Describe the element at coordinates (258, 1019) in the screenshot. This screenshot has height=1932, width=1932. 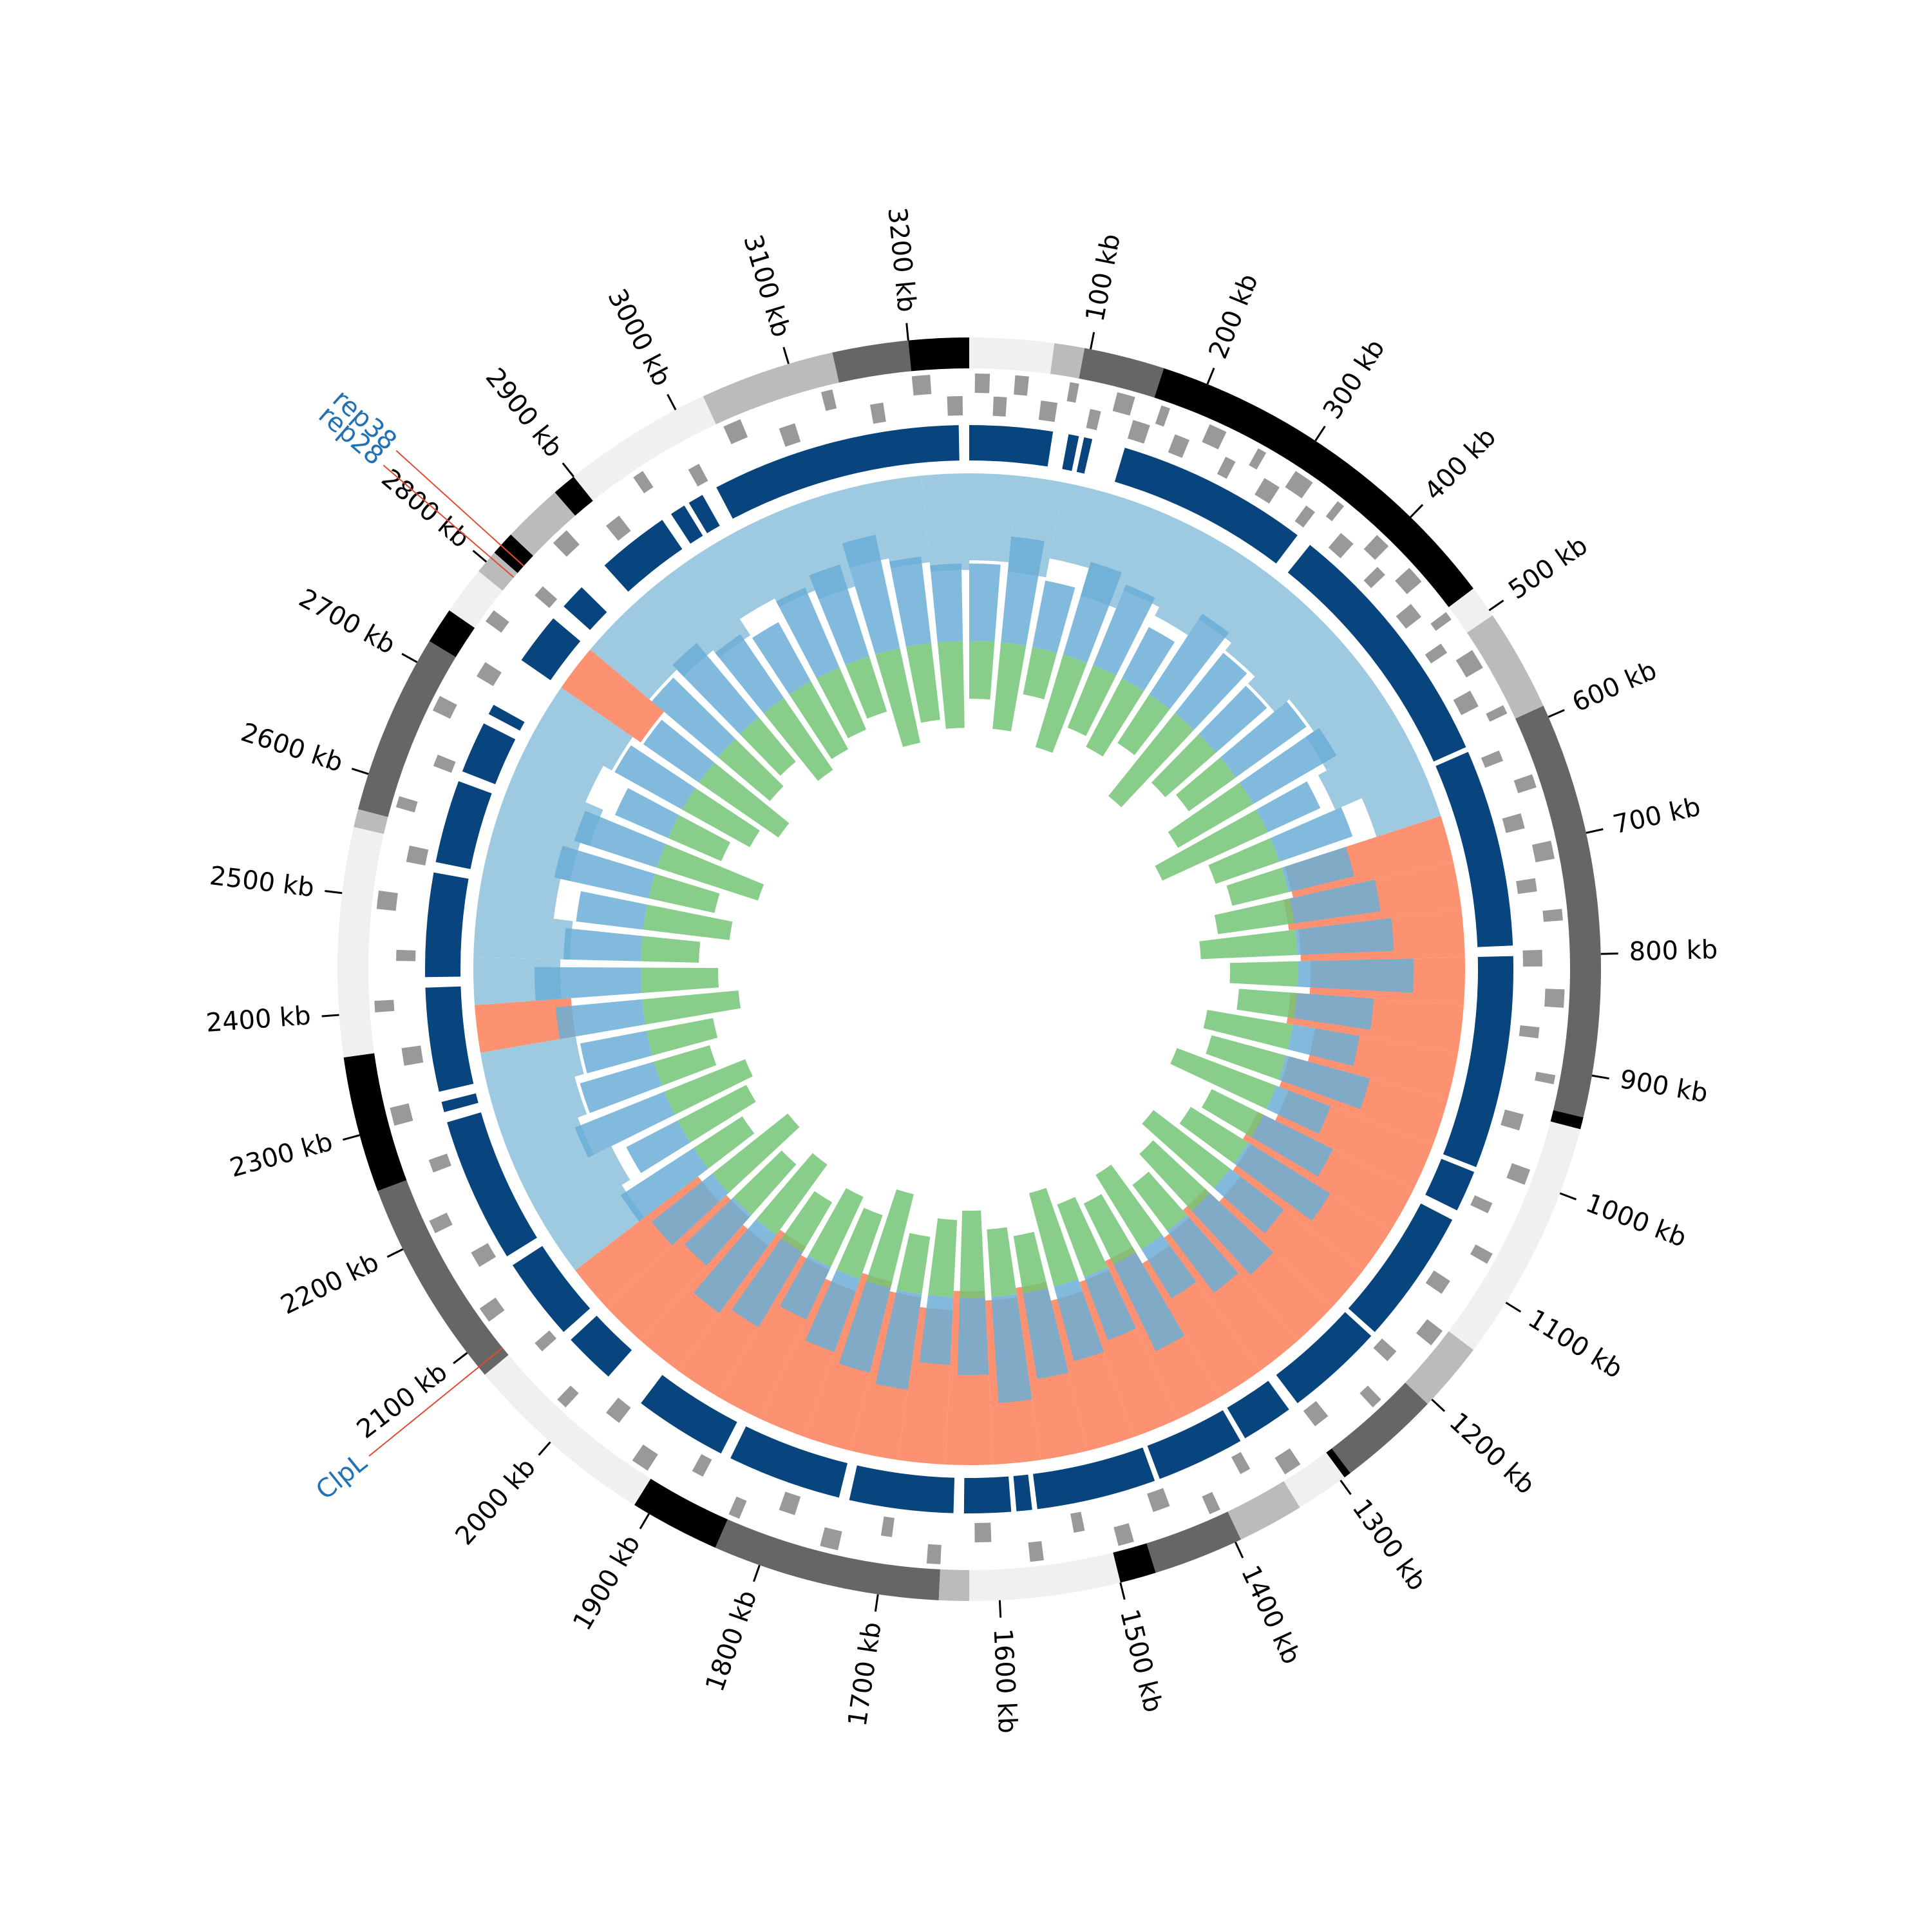
I see `tick-label: 2400 kb` at that location.